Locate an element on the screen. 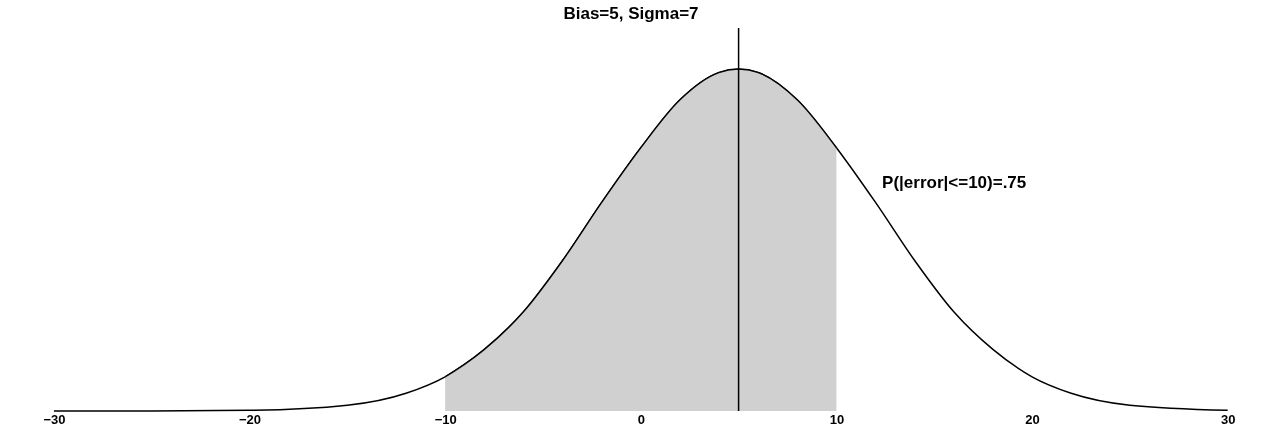 Image resolution: width=1262 pixels, height=431 pixels. chart-title: Bias=5, Sigma=7 is located at coordinates (631, 14).